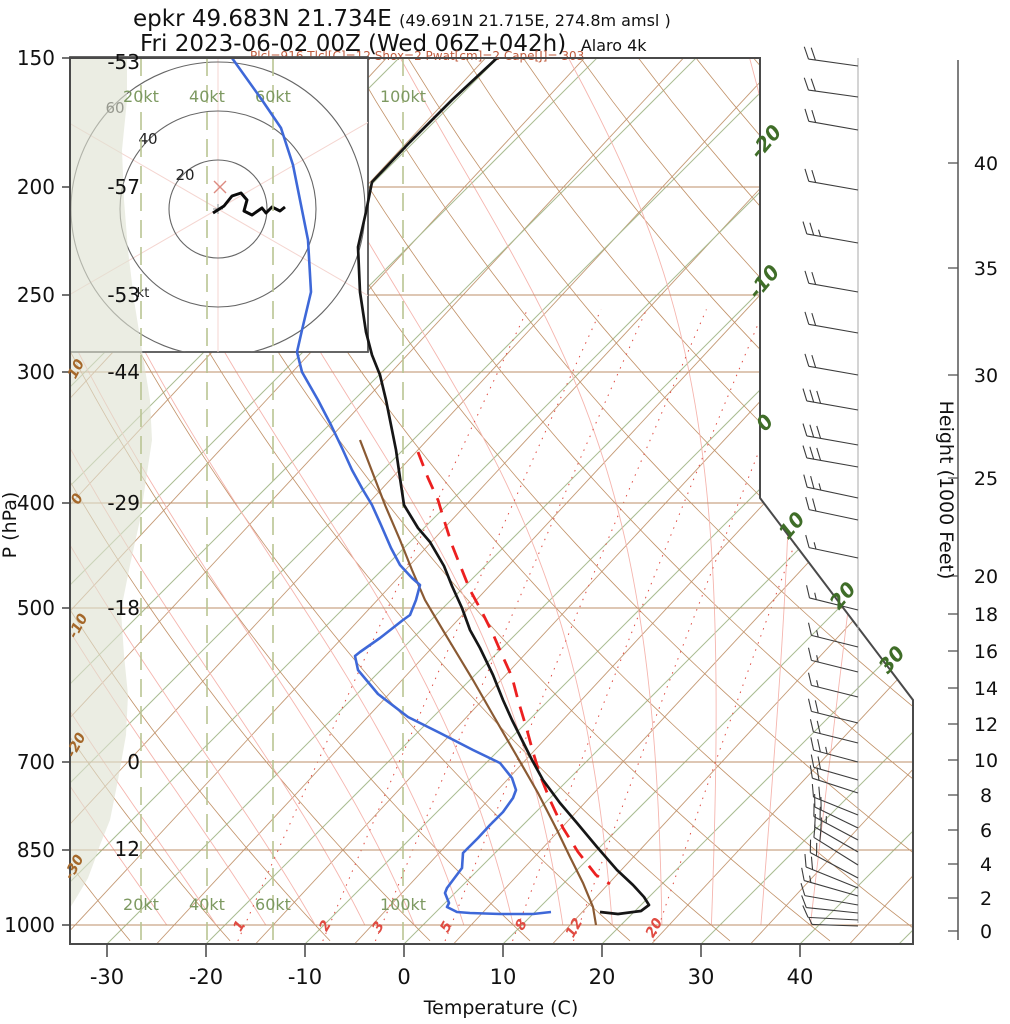 This screenshot has height=1024, width=1010. What do you see at coordinates (503, 977) in the screenshot?
I see `temp-tick-label: 10` at bounding box center [503, 977].